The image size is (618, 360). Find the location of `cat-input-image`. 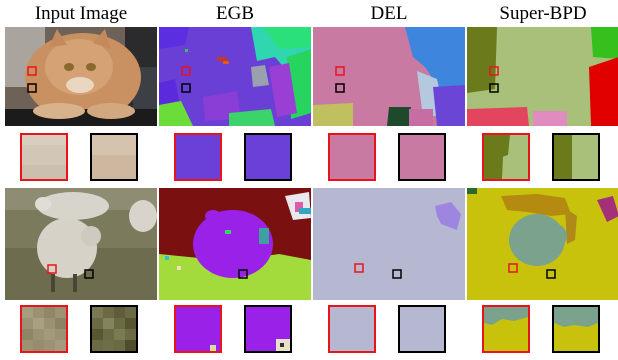

cat-input-image is located at coordinates (81, 76).